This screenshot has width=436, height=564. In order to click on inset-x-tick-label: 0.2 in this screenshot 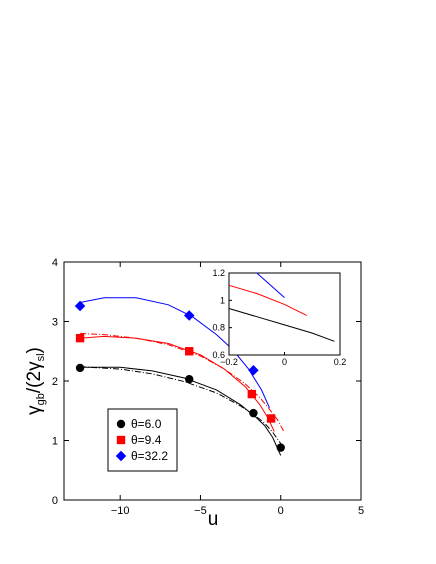, I will do `click(340, 362)`.